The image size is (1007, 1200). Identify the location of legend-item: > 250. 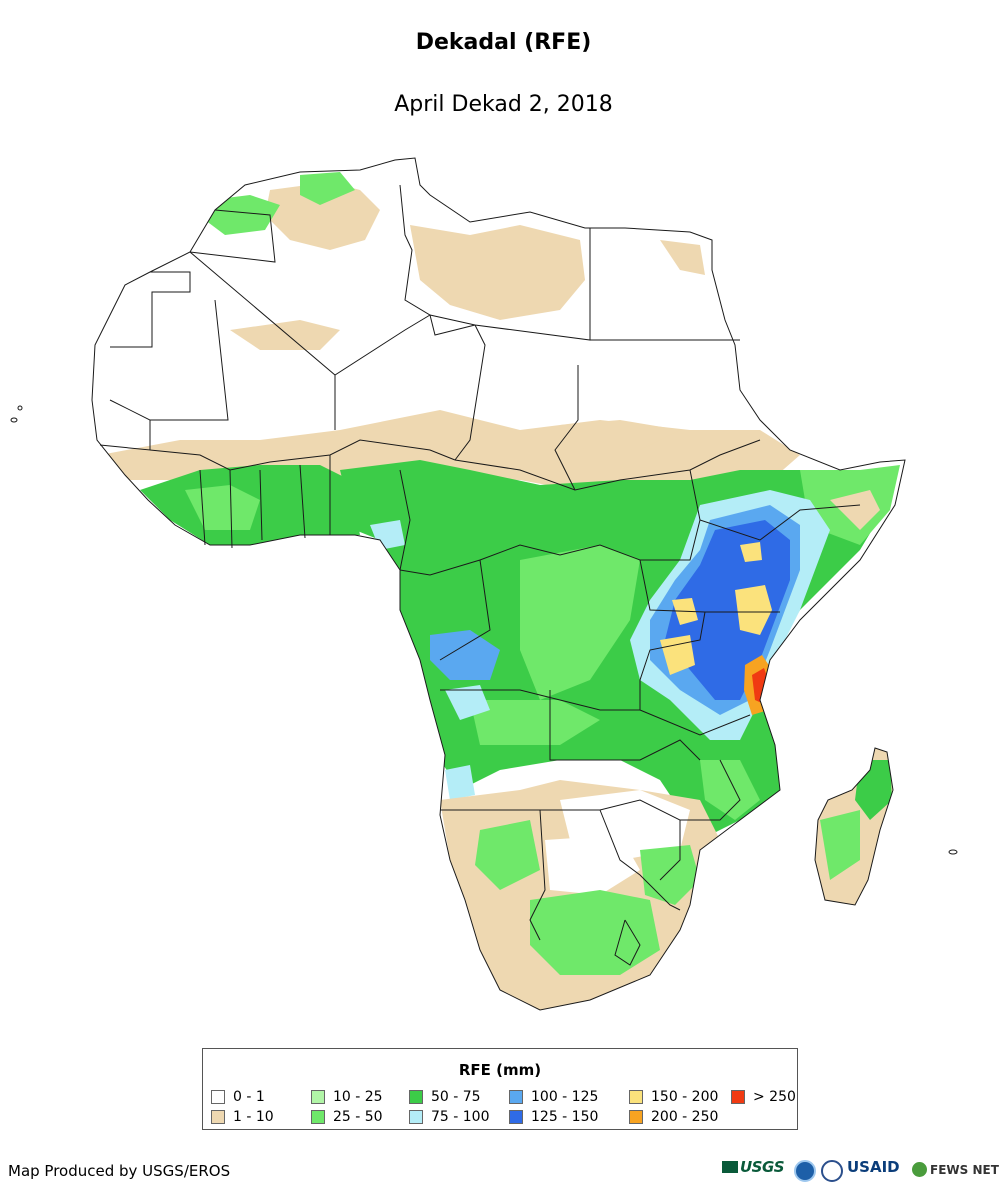
(786, 1098).